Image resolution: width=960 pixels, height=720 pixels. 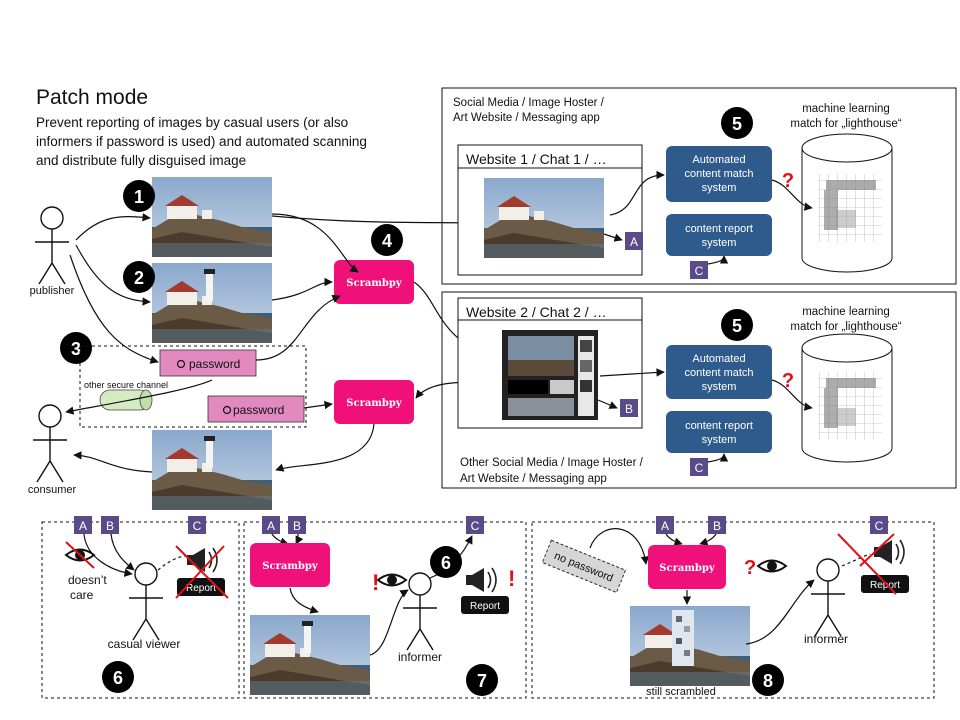 What do you see at coordinates (385, 610) in the screenshot?
I see `panel-informer-password` at bounding box center [385, 610].